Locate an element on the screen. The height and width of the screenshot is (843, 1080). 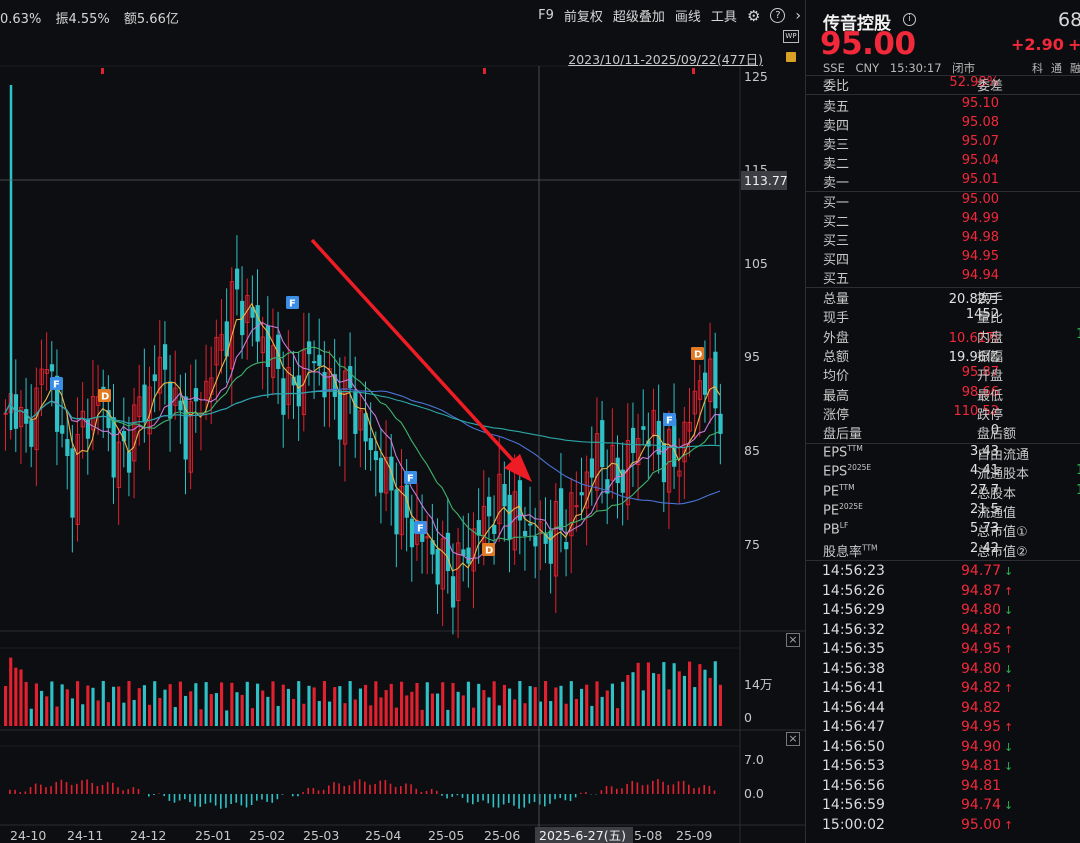
arrow-up-icon: ↑ is located at coordinates (1009, 727).